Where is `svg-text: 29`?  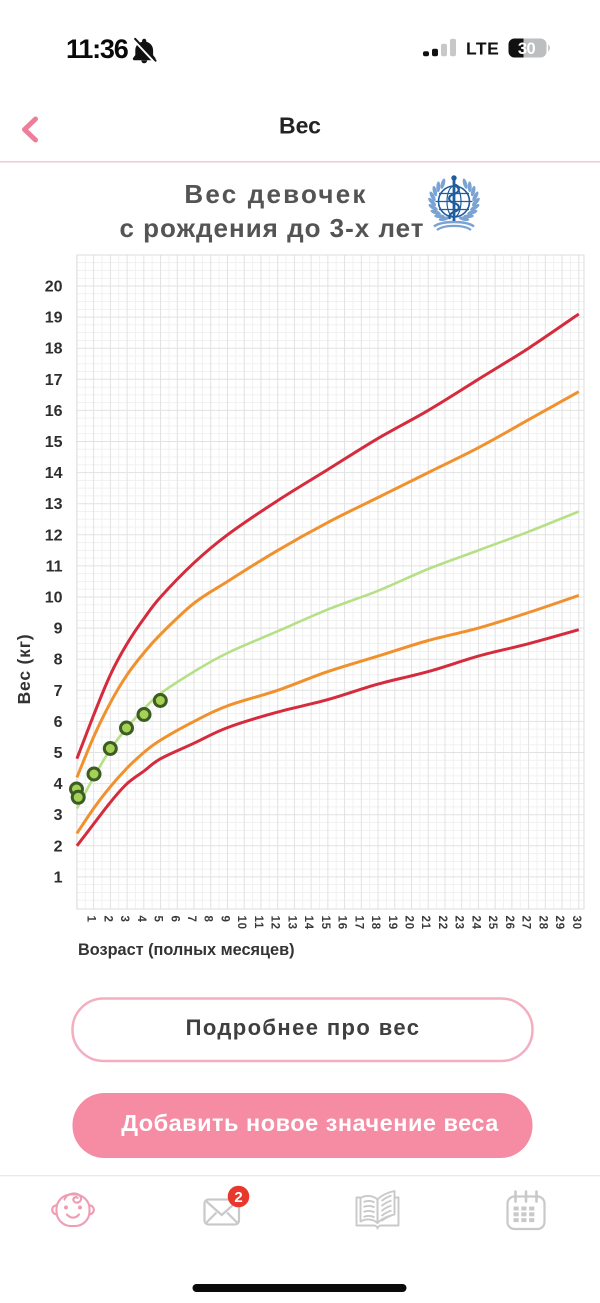
svg-text: 29 is located at coordinates (559, 923).